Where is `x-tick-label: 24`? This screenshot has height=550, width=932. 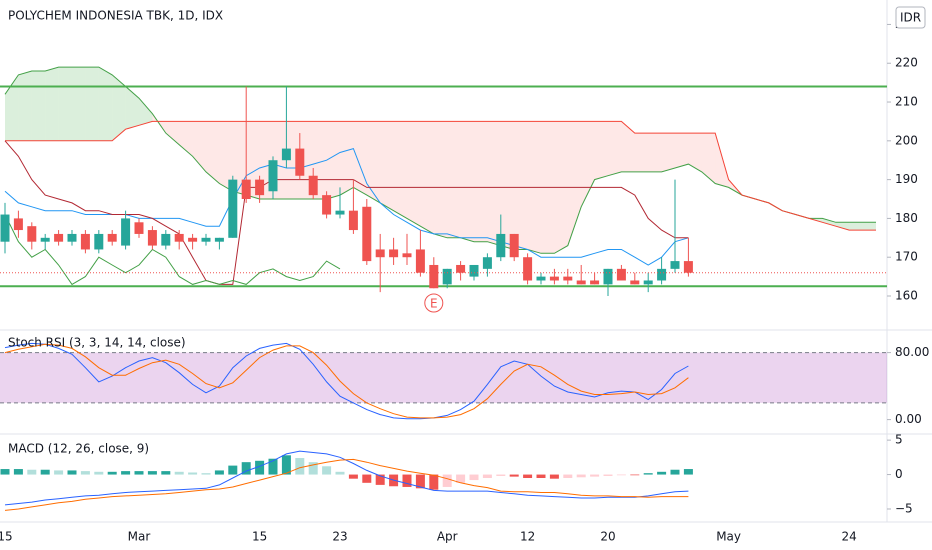 x-tick-label: 24 is located at coordinates (849, 537).